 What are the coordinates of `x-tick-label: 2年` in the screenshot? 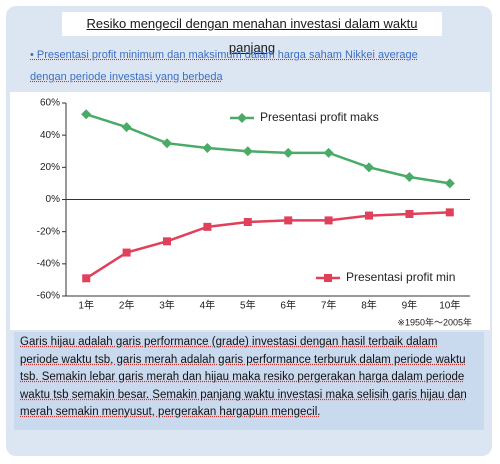 It's located at (127, 305).